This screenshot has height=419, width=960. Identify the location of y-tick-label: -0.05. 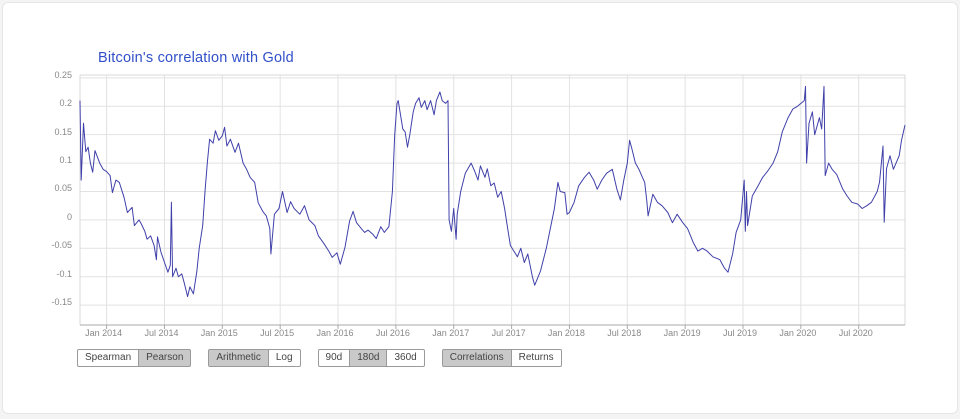
(61, 245).